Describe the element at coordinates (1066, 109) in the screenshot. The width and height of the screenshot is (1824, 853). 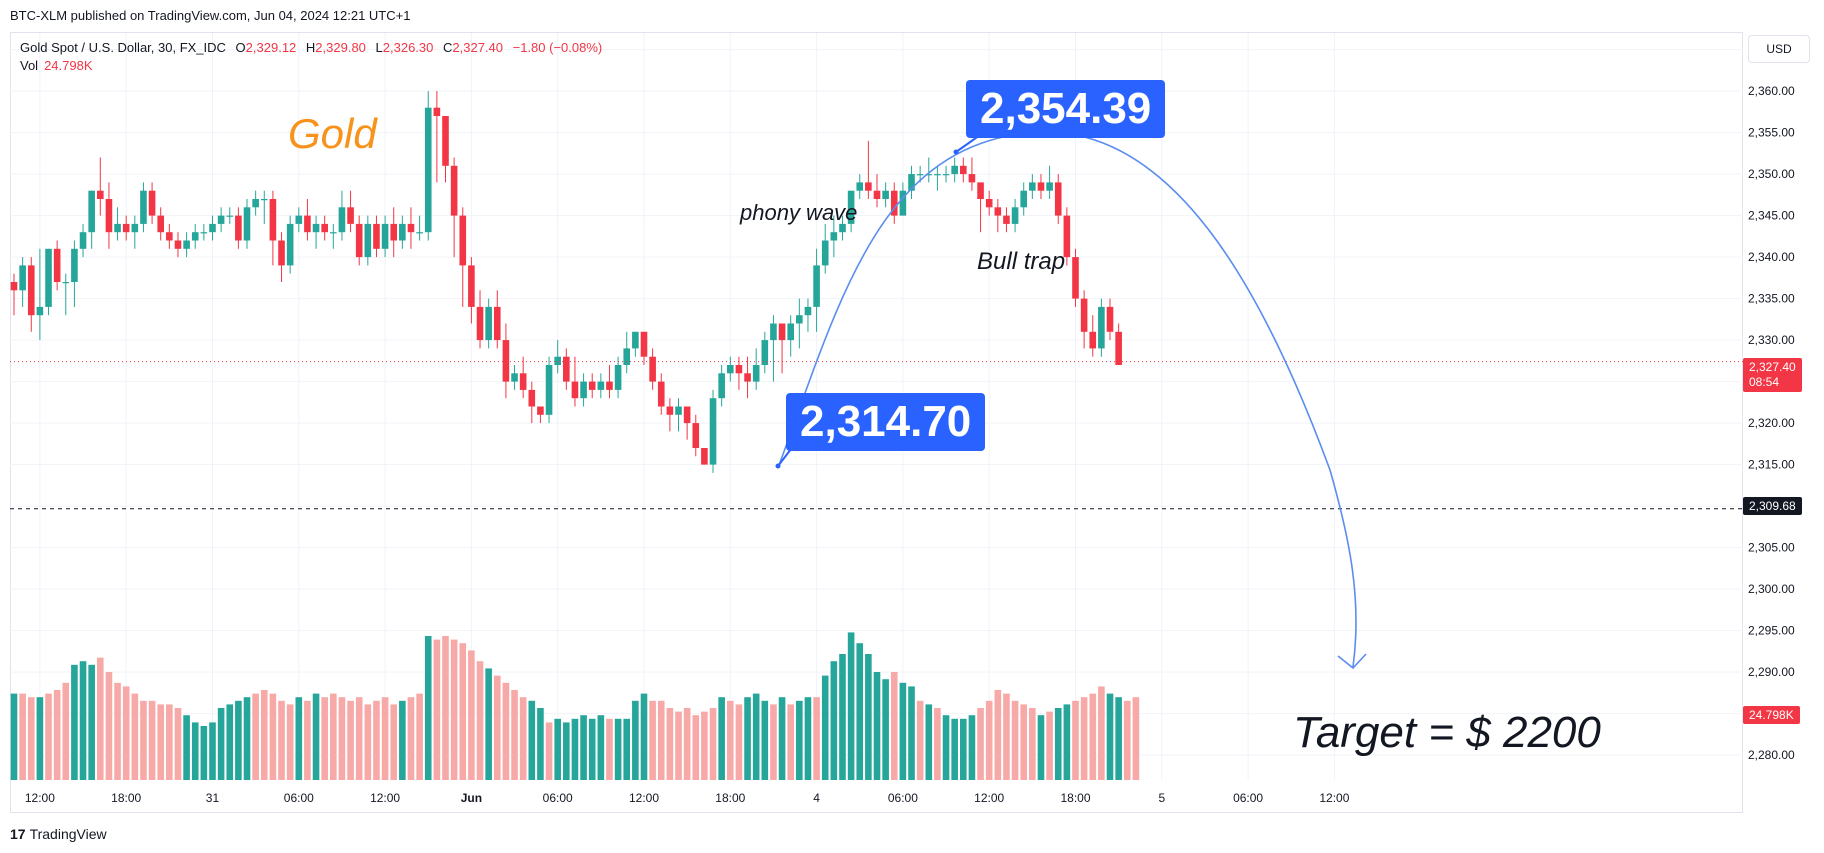
I see `callout-high-price: 2,354.39` at that location.